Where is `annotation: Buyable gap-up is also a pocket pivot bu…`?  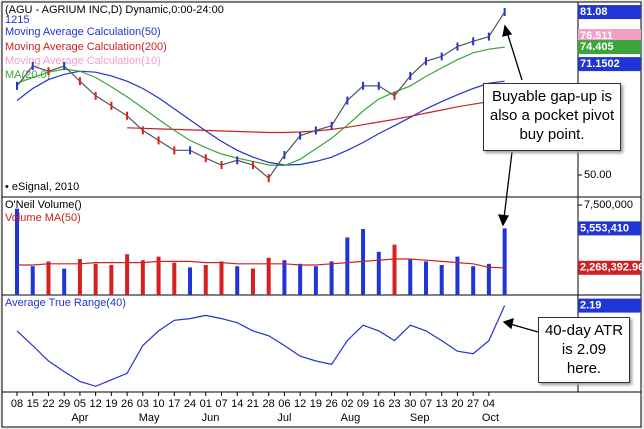
annotation: Buyable gap-up is also a pocket pivot bu… is located at coordinates (552, 117).